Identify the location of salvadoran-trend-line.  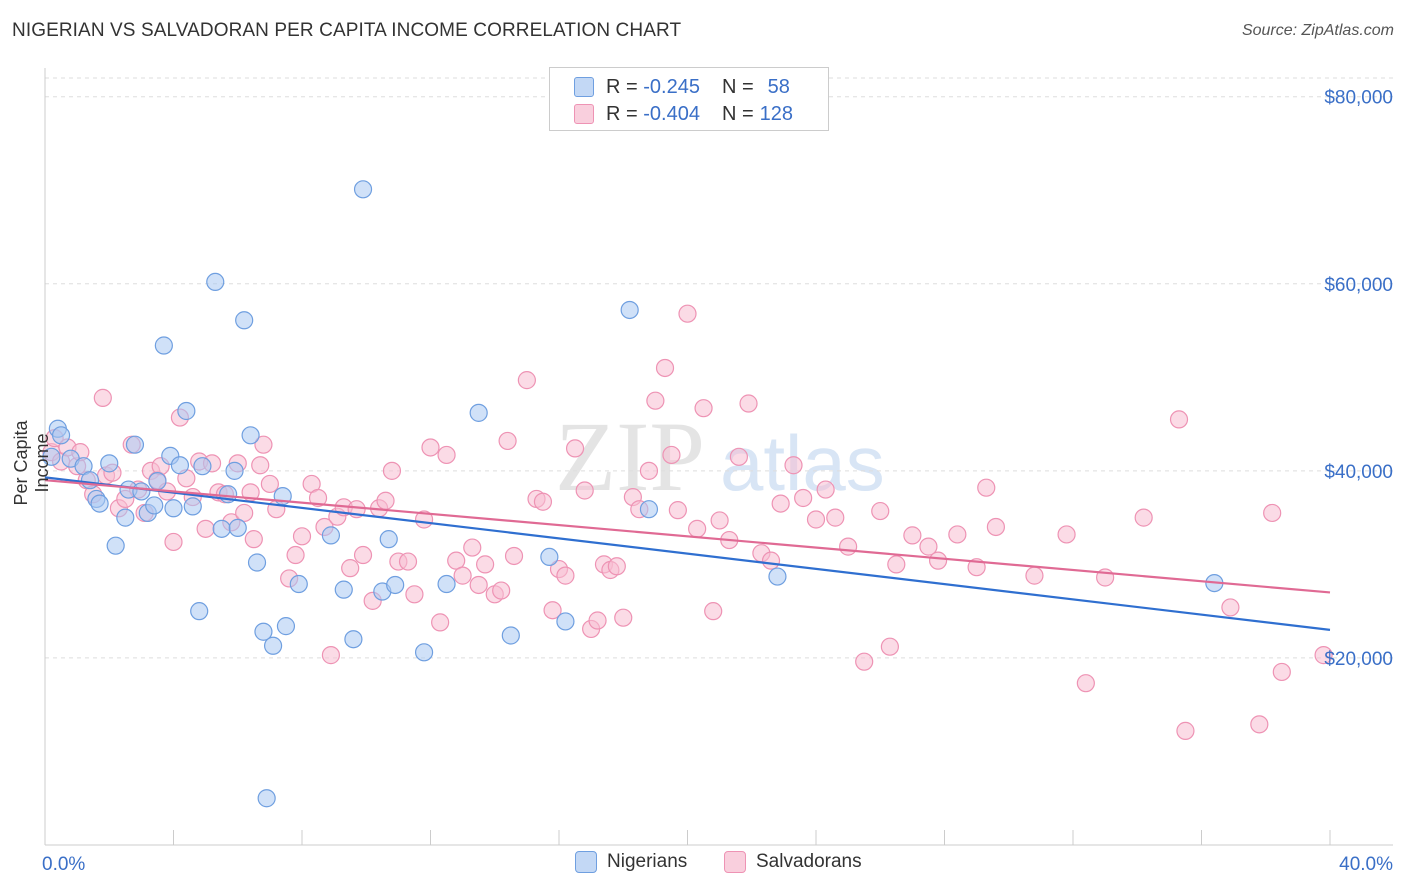
(687, 536).